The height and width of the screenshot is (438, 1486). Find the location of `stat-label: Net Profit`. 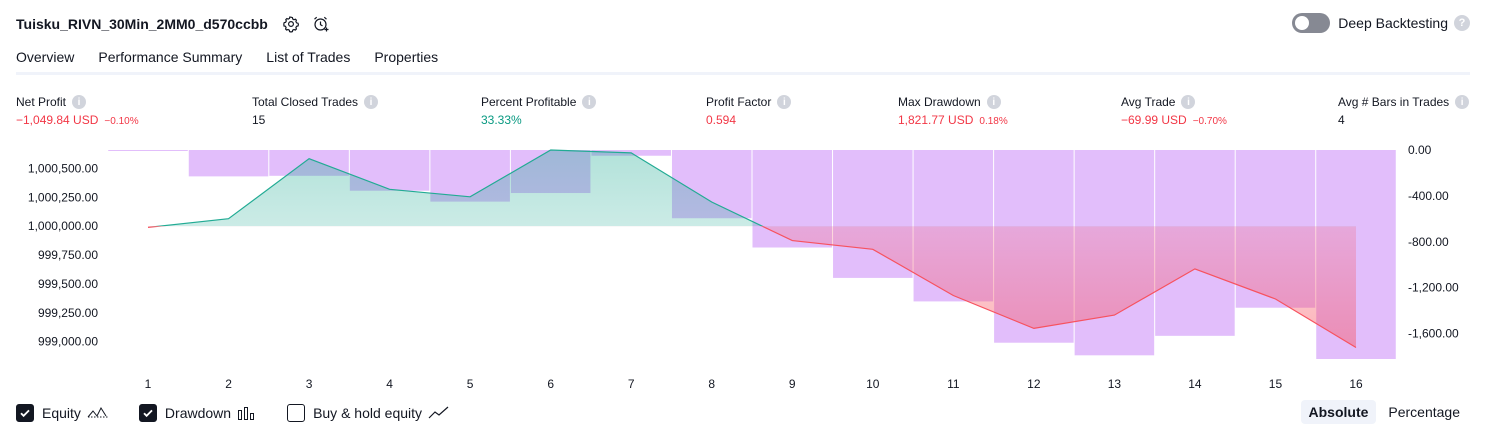

stat-label: Net Profit is located at coordinates (41, 102).